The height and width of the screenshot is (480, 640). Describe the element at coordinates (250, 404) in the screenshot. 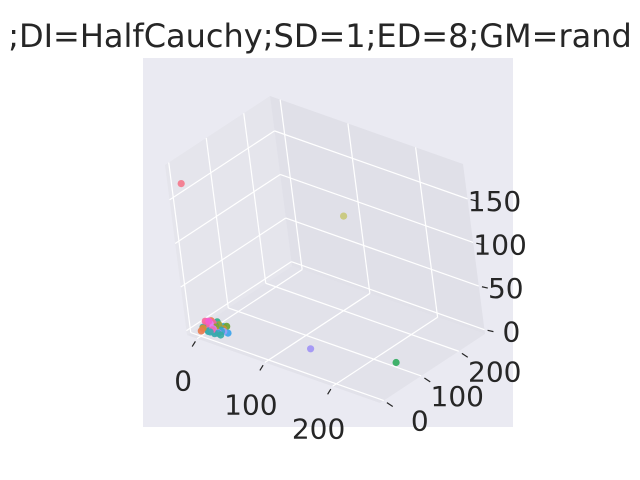

I see `x-tick-label: 100` at that location.